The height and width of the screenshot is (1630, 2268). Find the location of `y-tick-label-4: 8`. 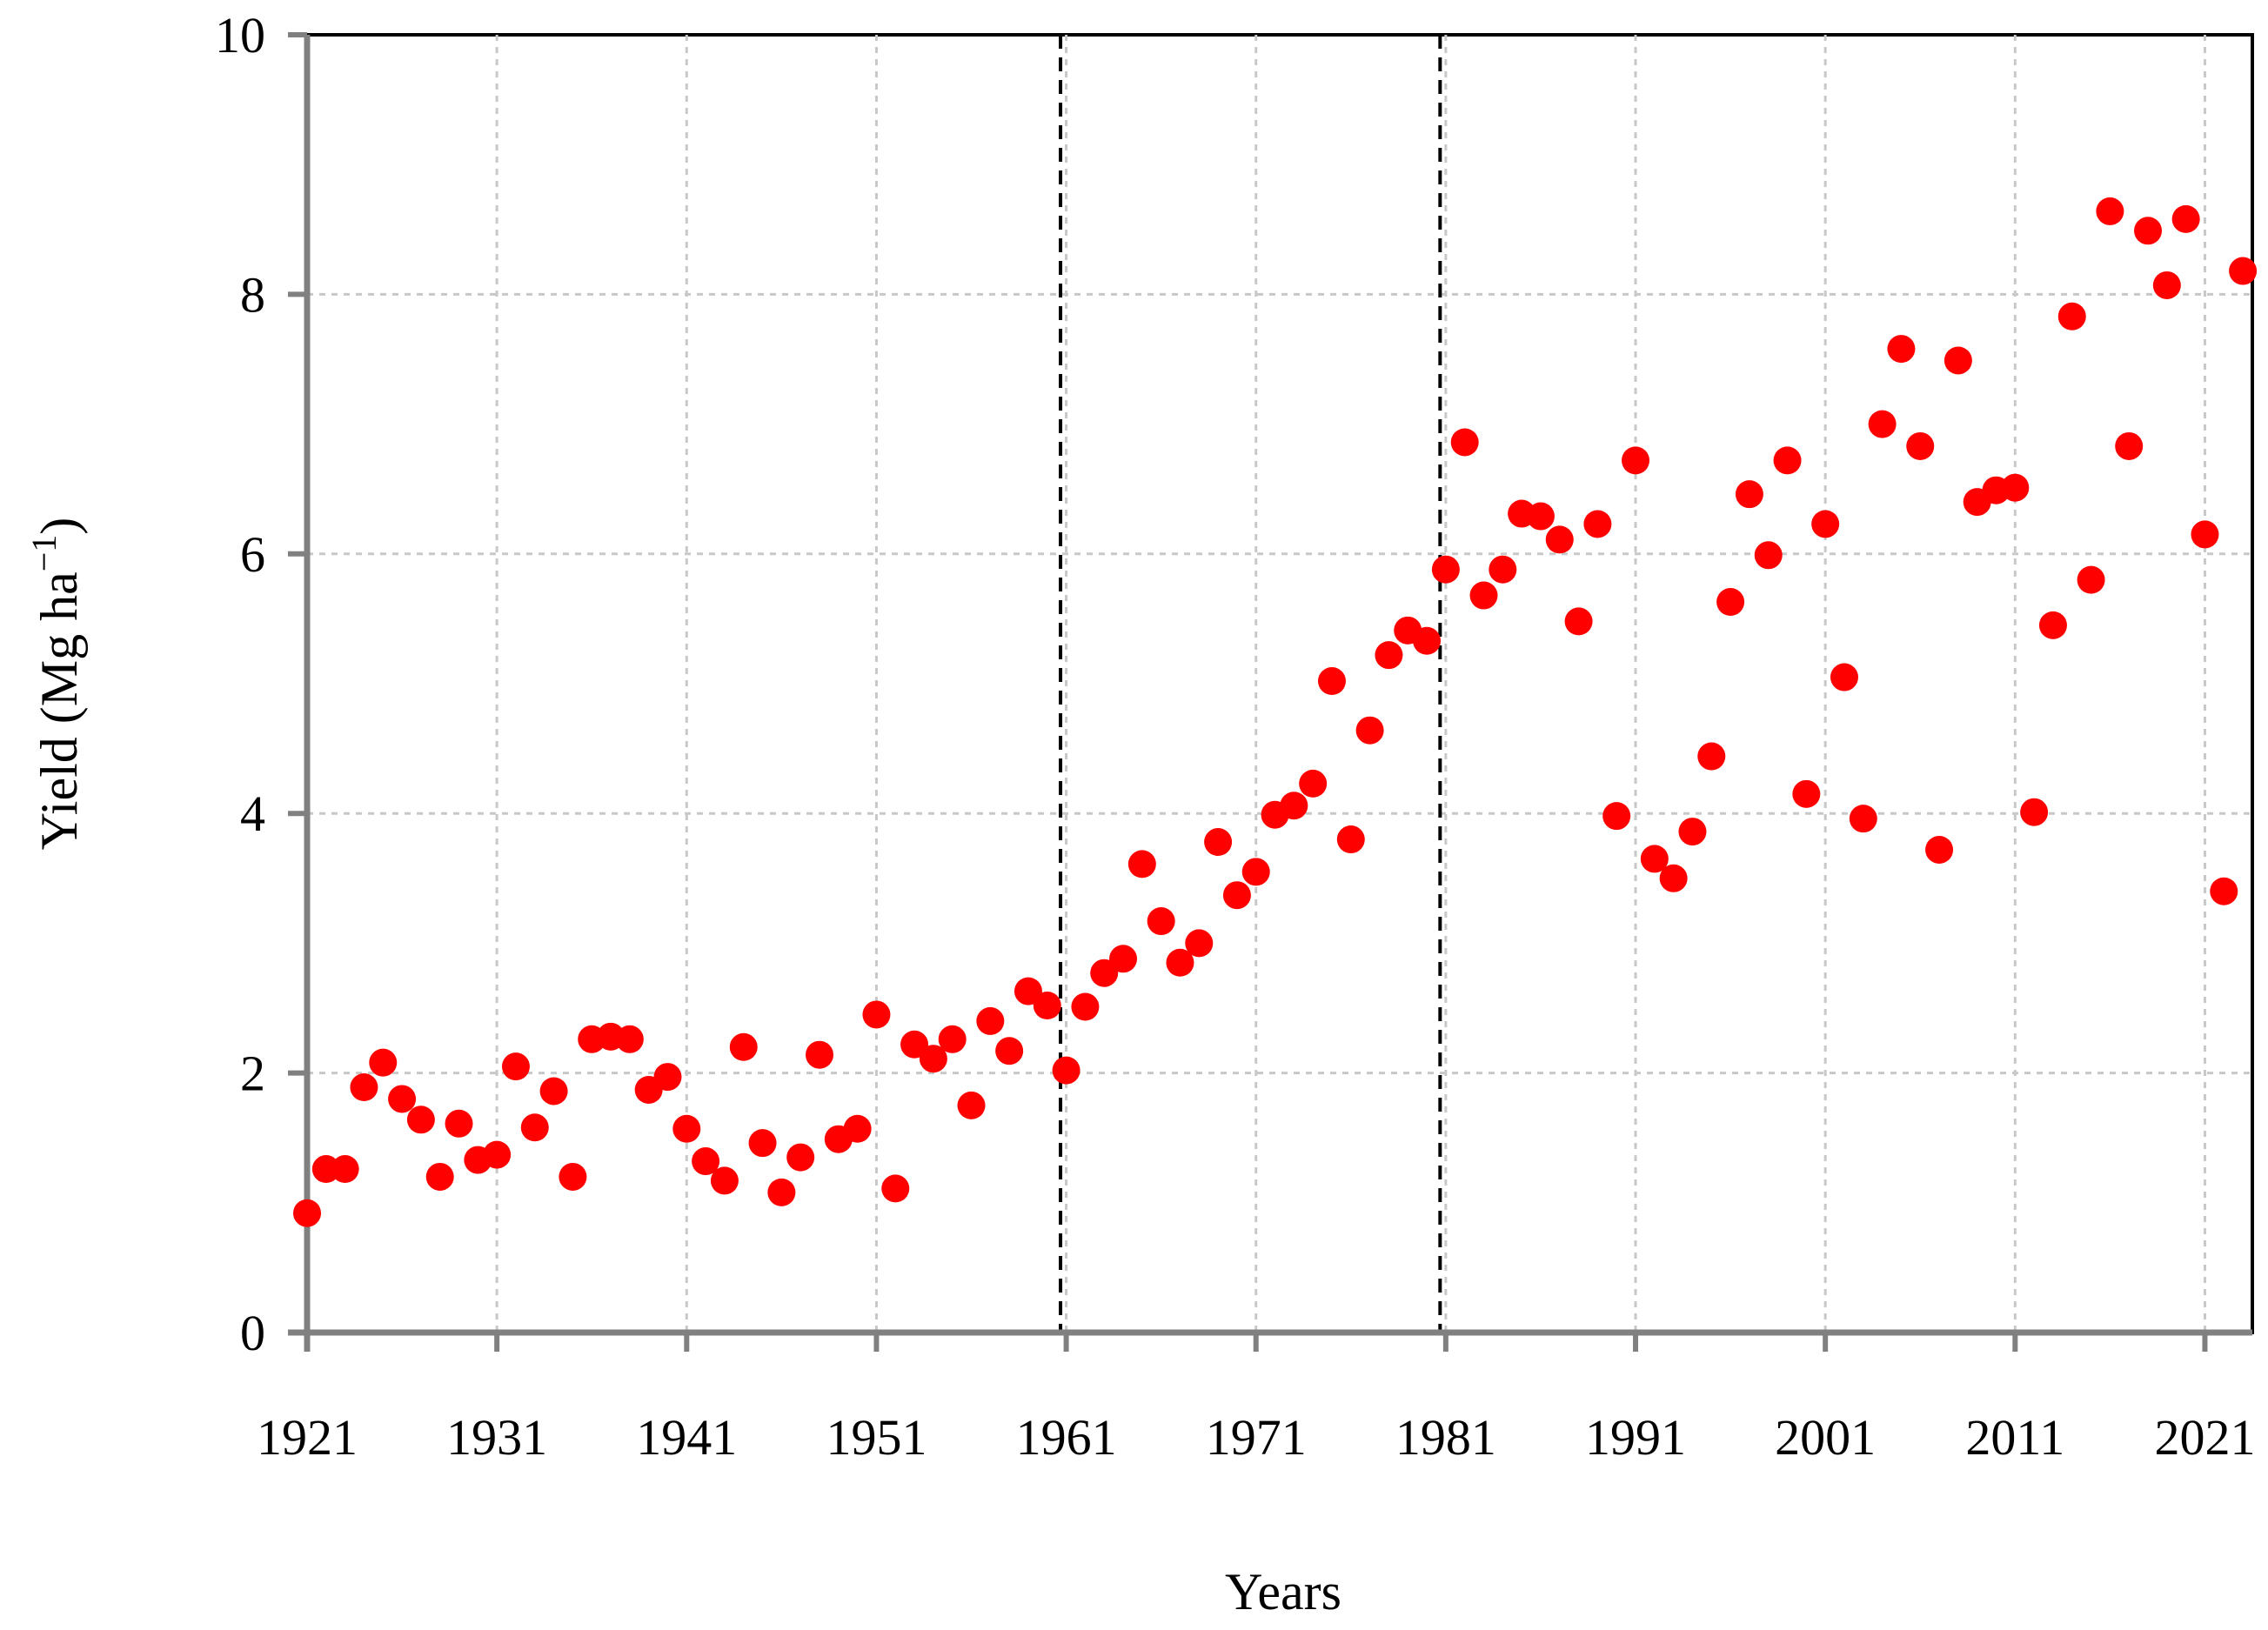

y-tick-label-4: 8 is located at coordinates (253, 295).